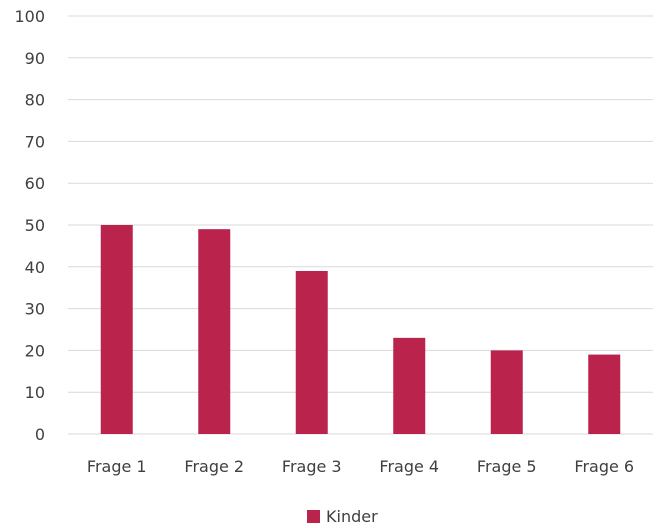  What do you see at coordinates (35, 100) in the screenshot?
I see `y-tick-label: 80` at bounding box center [35, 100].